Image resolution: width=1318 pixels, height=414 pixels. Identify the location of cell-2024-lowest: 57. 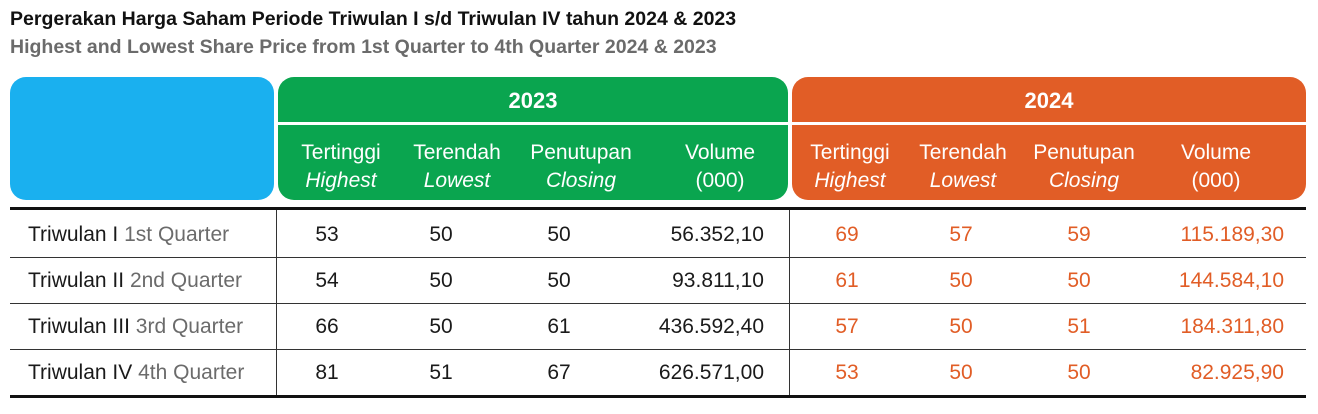
(961, 234).